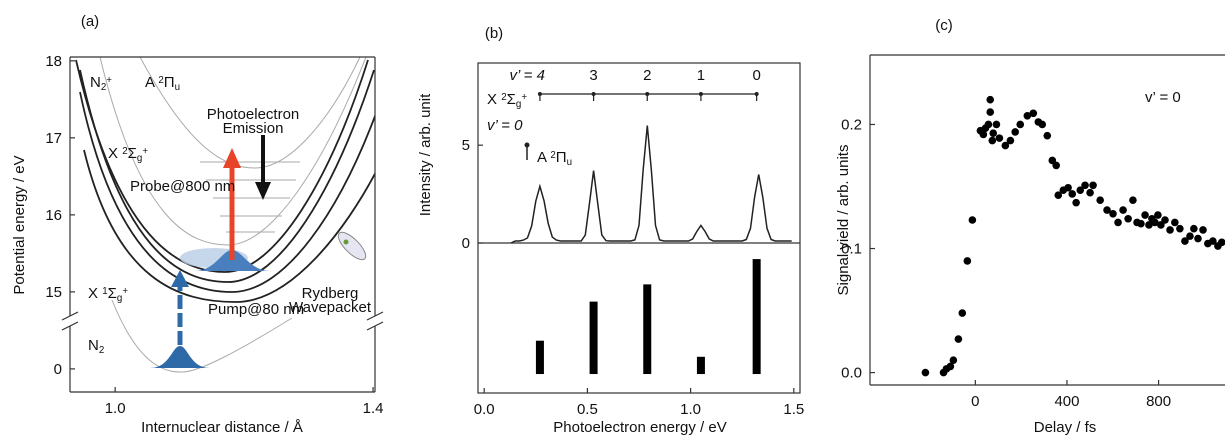  I want to click on annotation-part: Rydberg, so click(330, 293).